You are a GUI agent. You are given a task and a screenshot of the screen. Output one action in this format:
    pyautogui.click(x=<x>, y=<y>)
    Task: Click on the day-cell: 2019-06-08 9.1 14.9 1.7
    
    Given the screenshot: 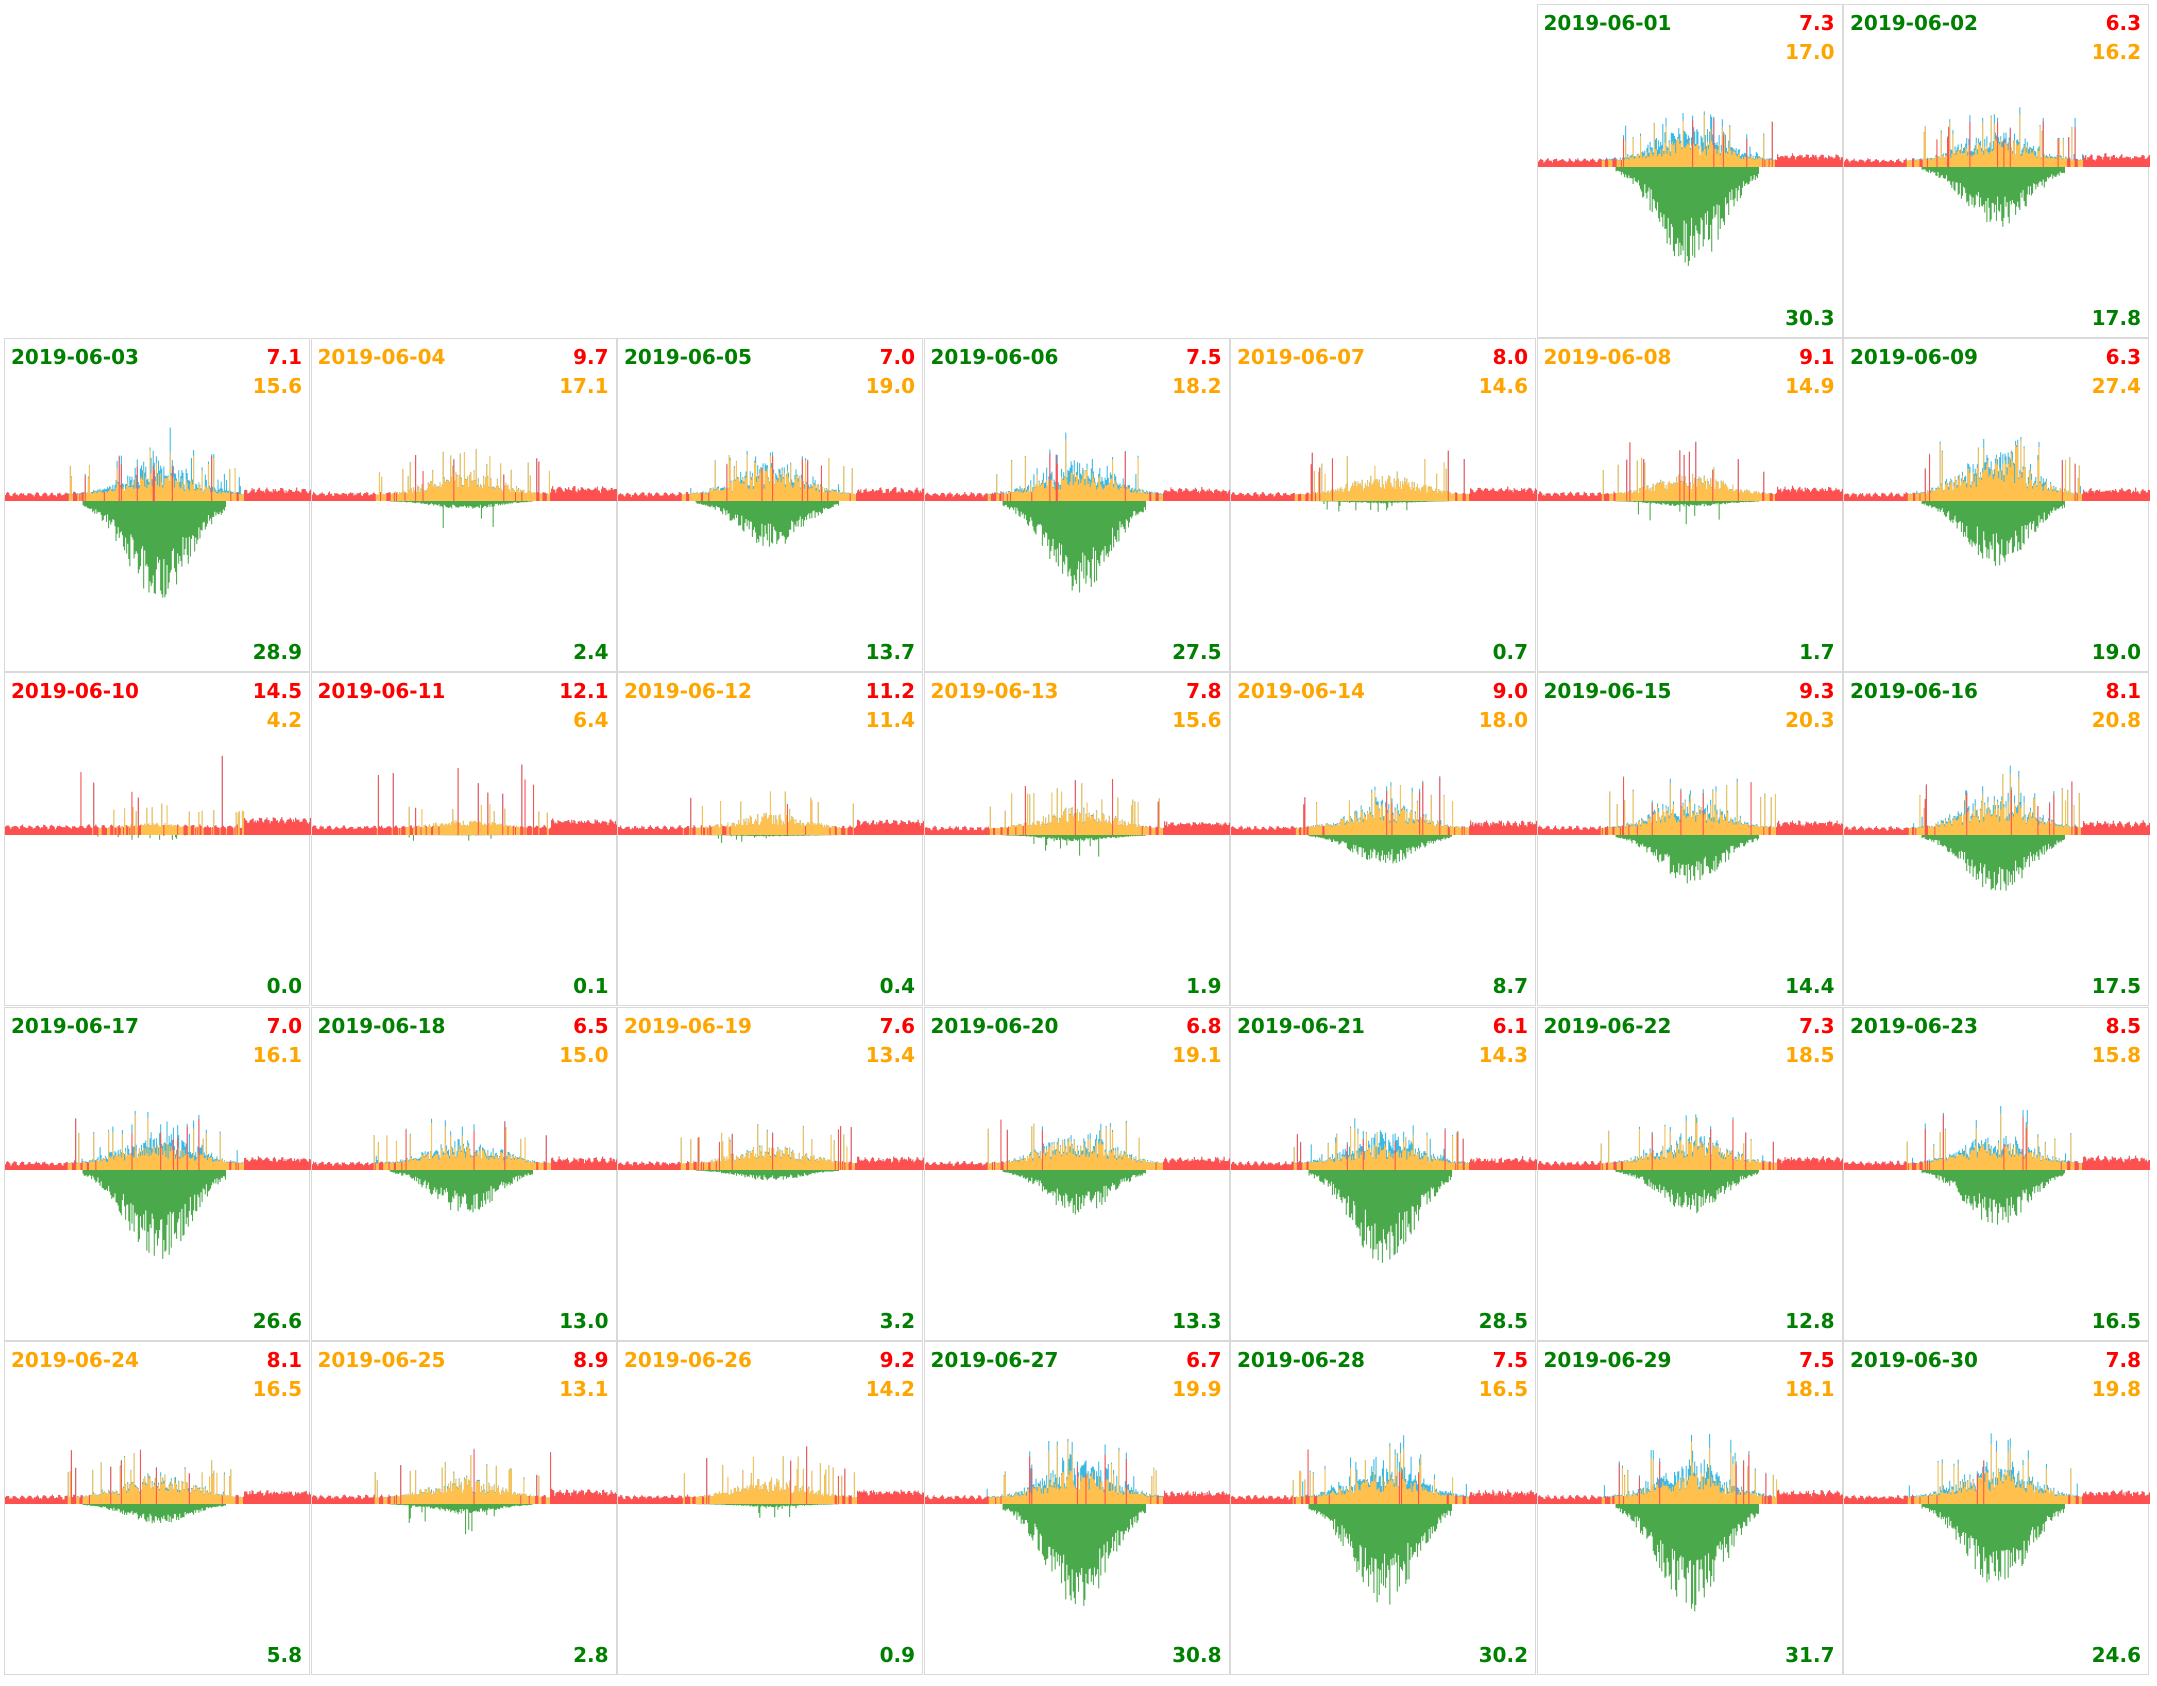 What is the action you would take?
    pyautogui.click(x=1690, y=505)
    